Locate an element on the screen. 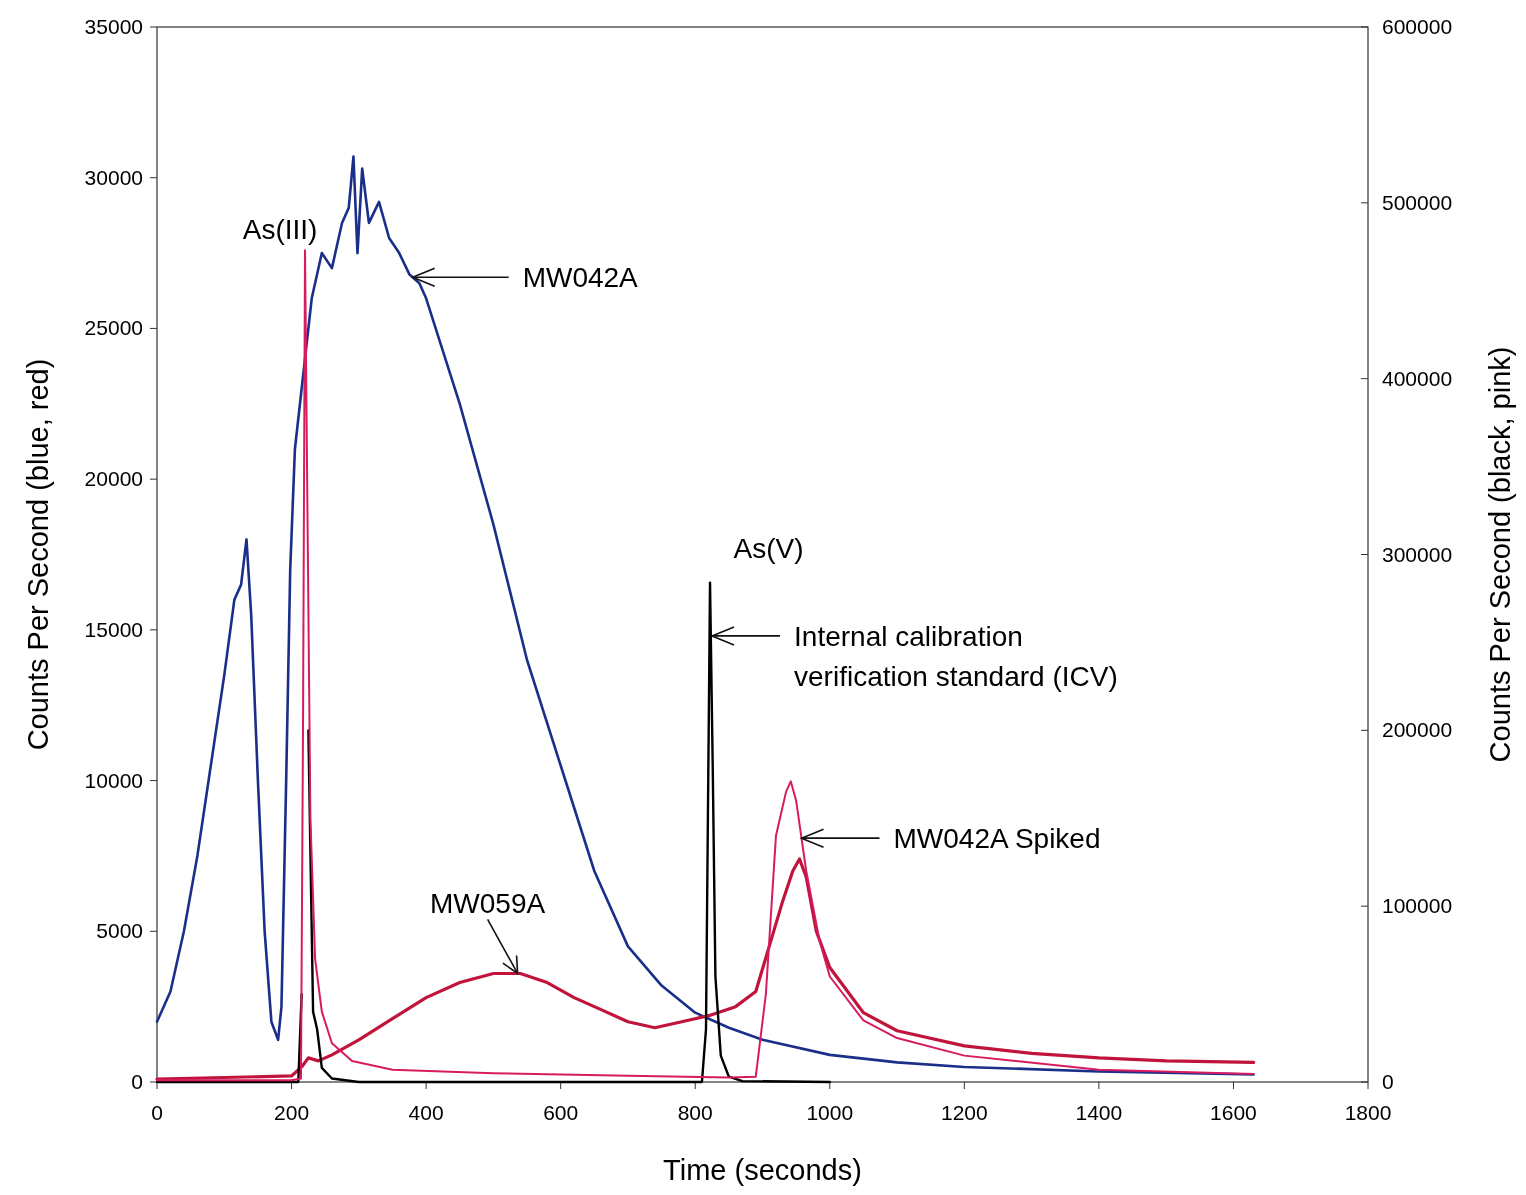 The height and width of the screenshot is (1195, 1526). line-series is located at coordinates (705, 969).